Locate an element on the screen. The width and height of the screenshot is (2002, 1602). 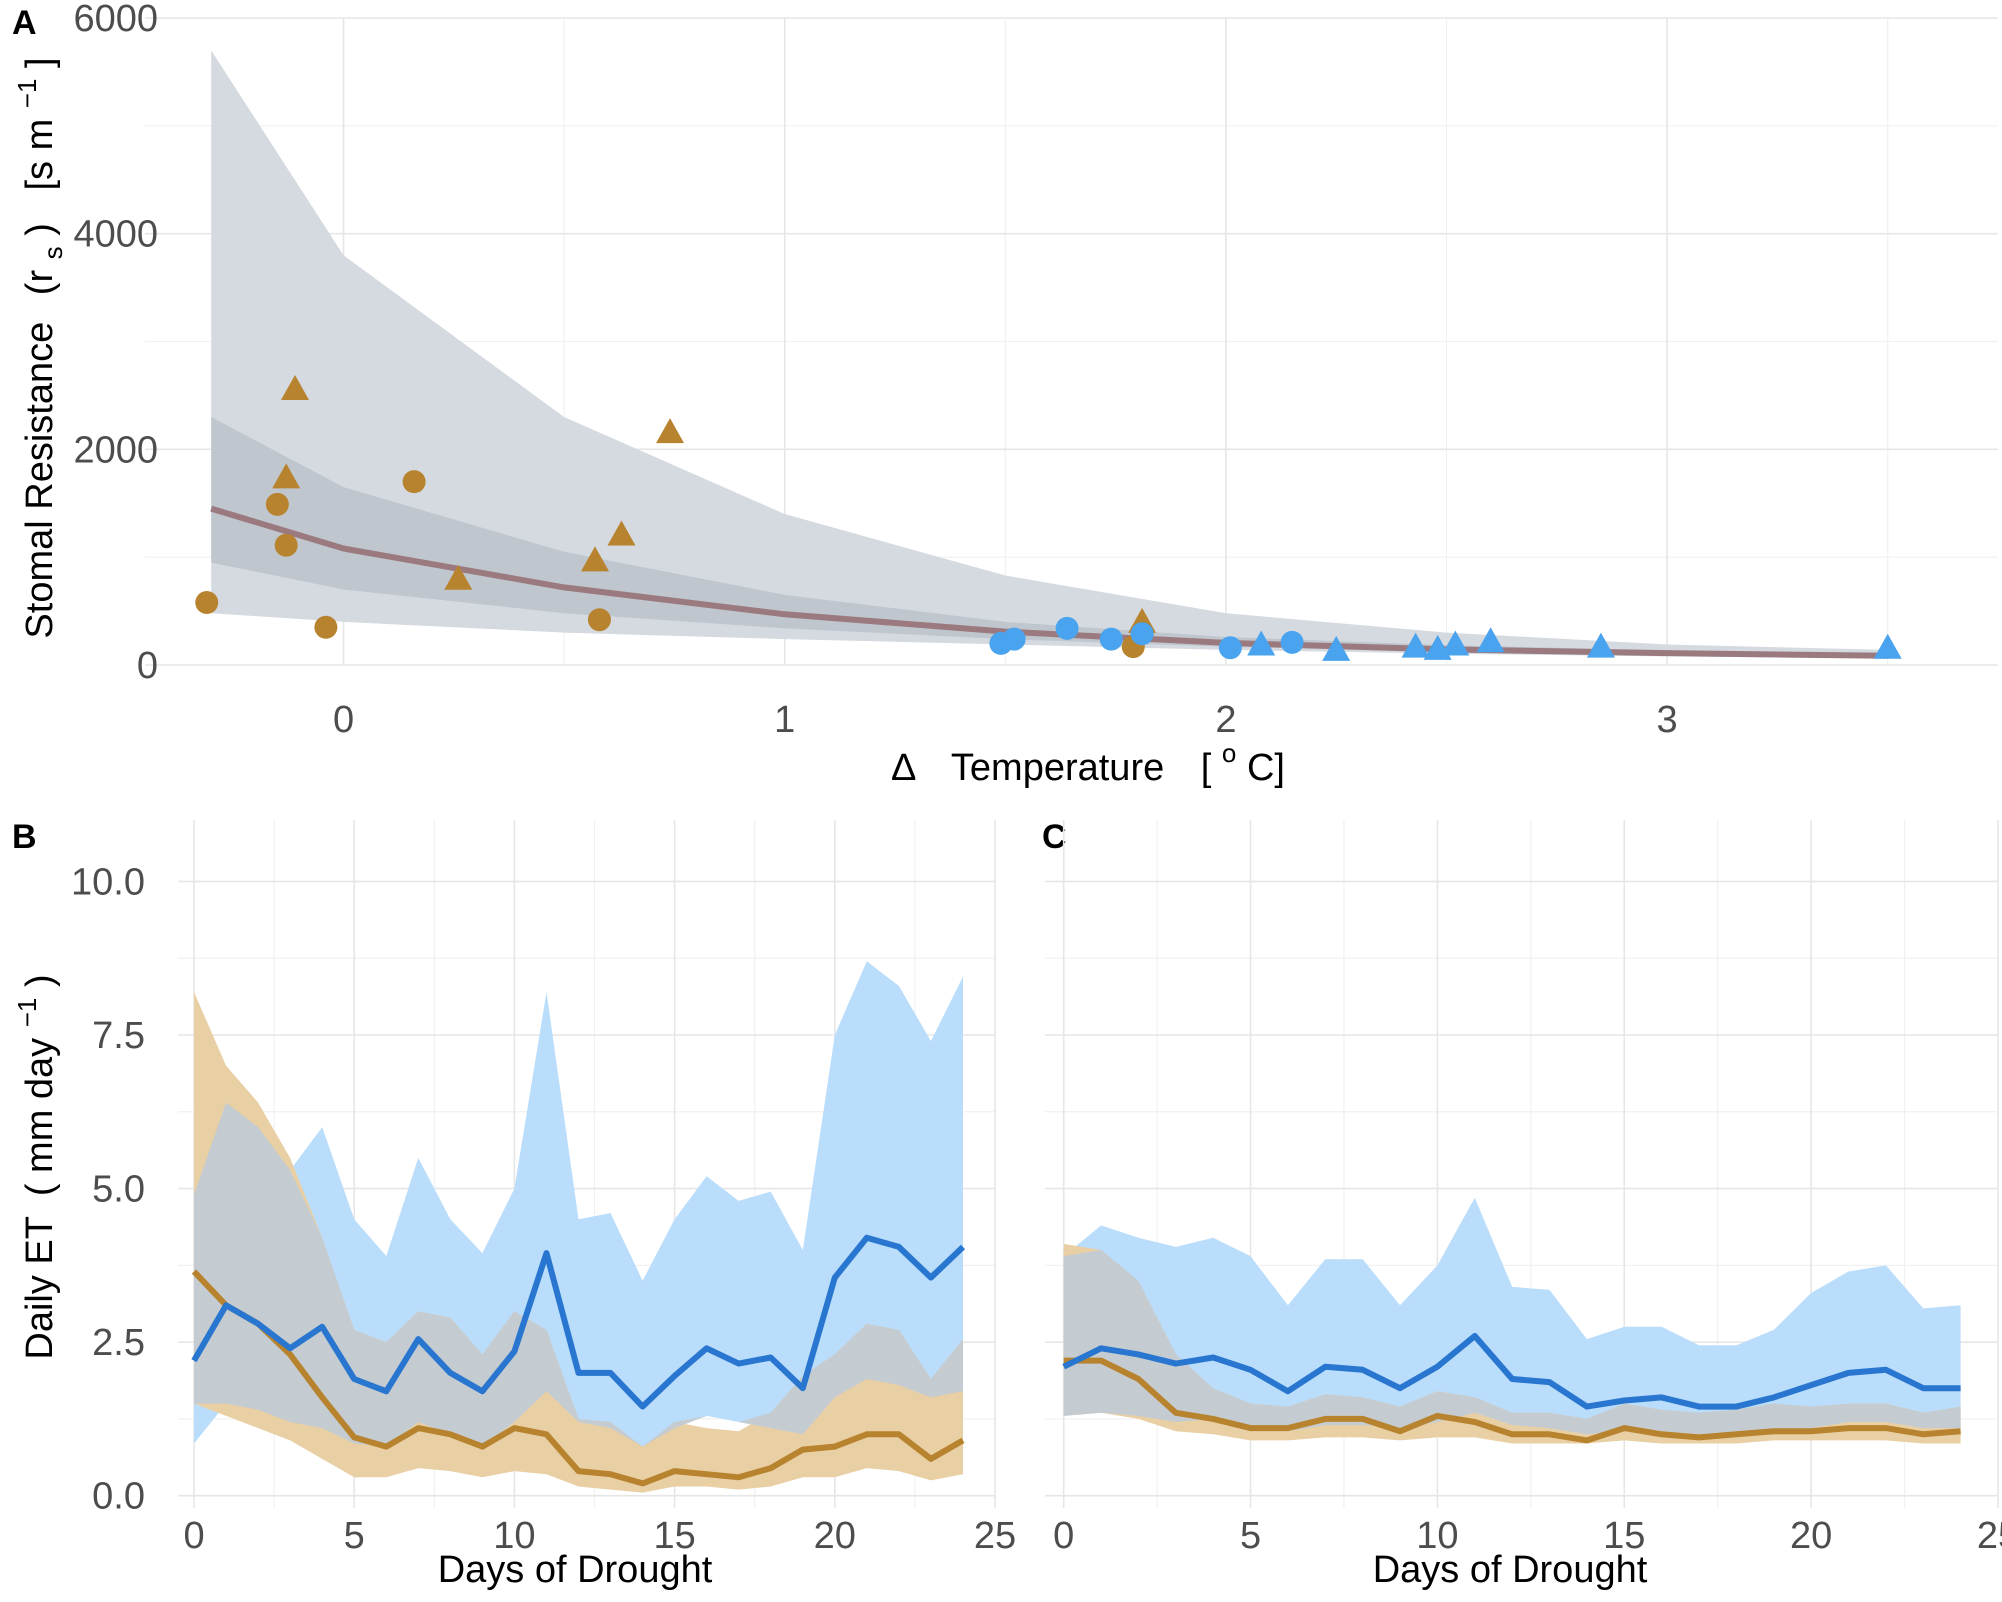
y-title-main: Stomal Resistance is located at coordinates (40, 480).